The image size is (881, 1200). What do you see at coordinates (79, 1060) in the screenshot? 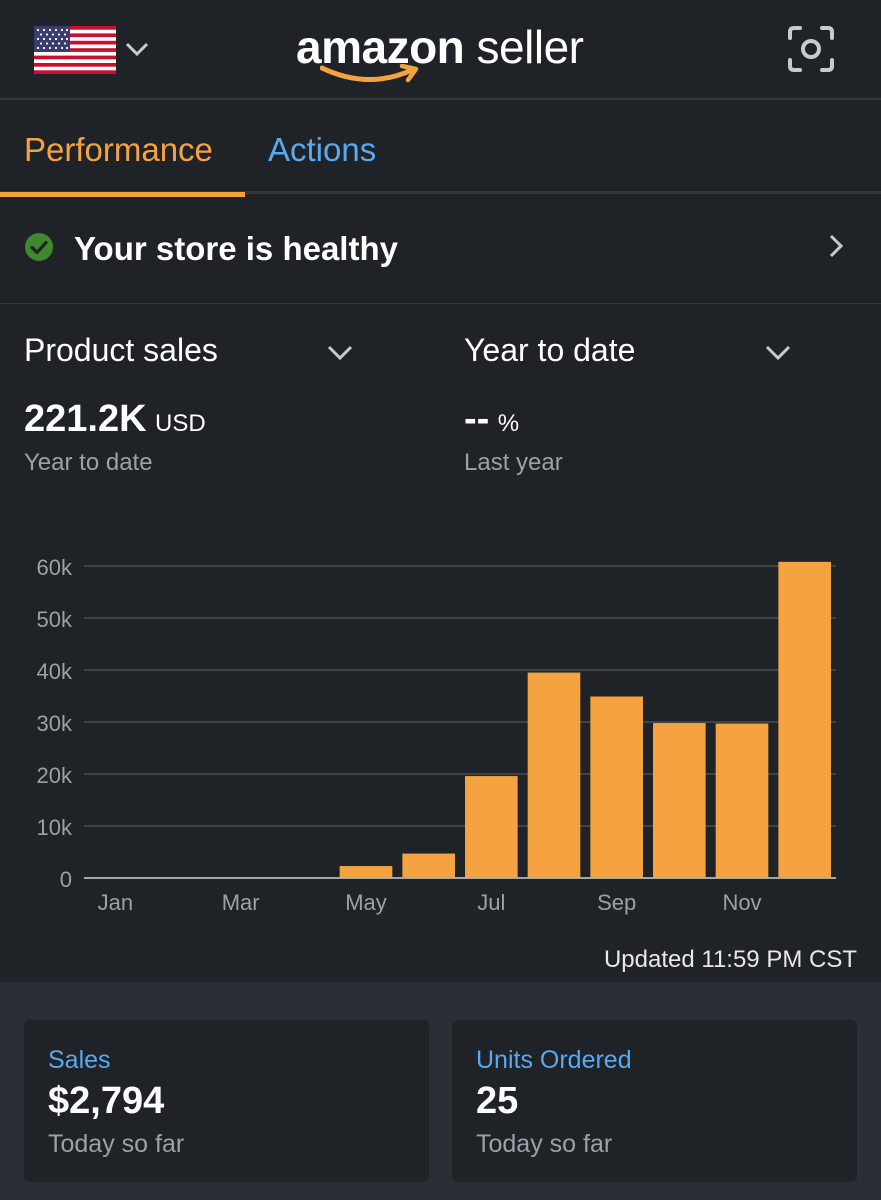
I see `sales-card-title: Sales` at bounding box center [79, 1060].